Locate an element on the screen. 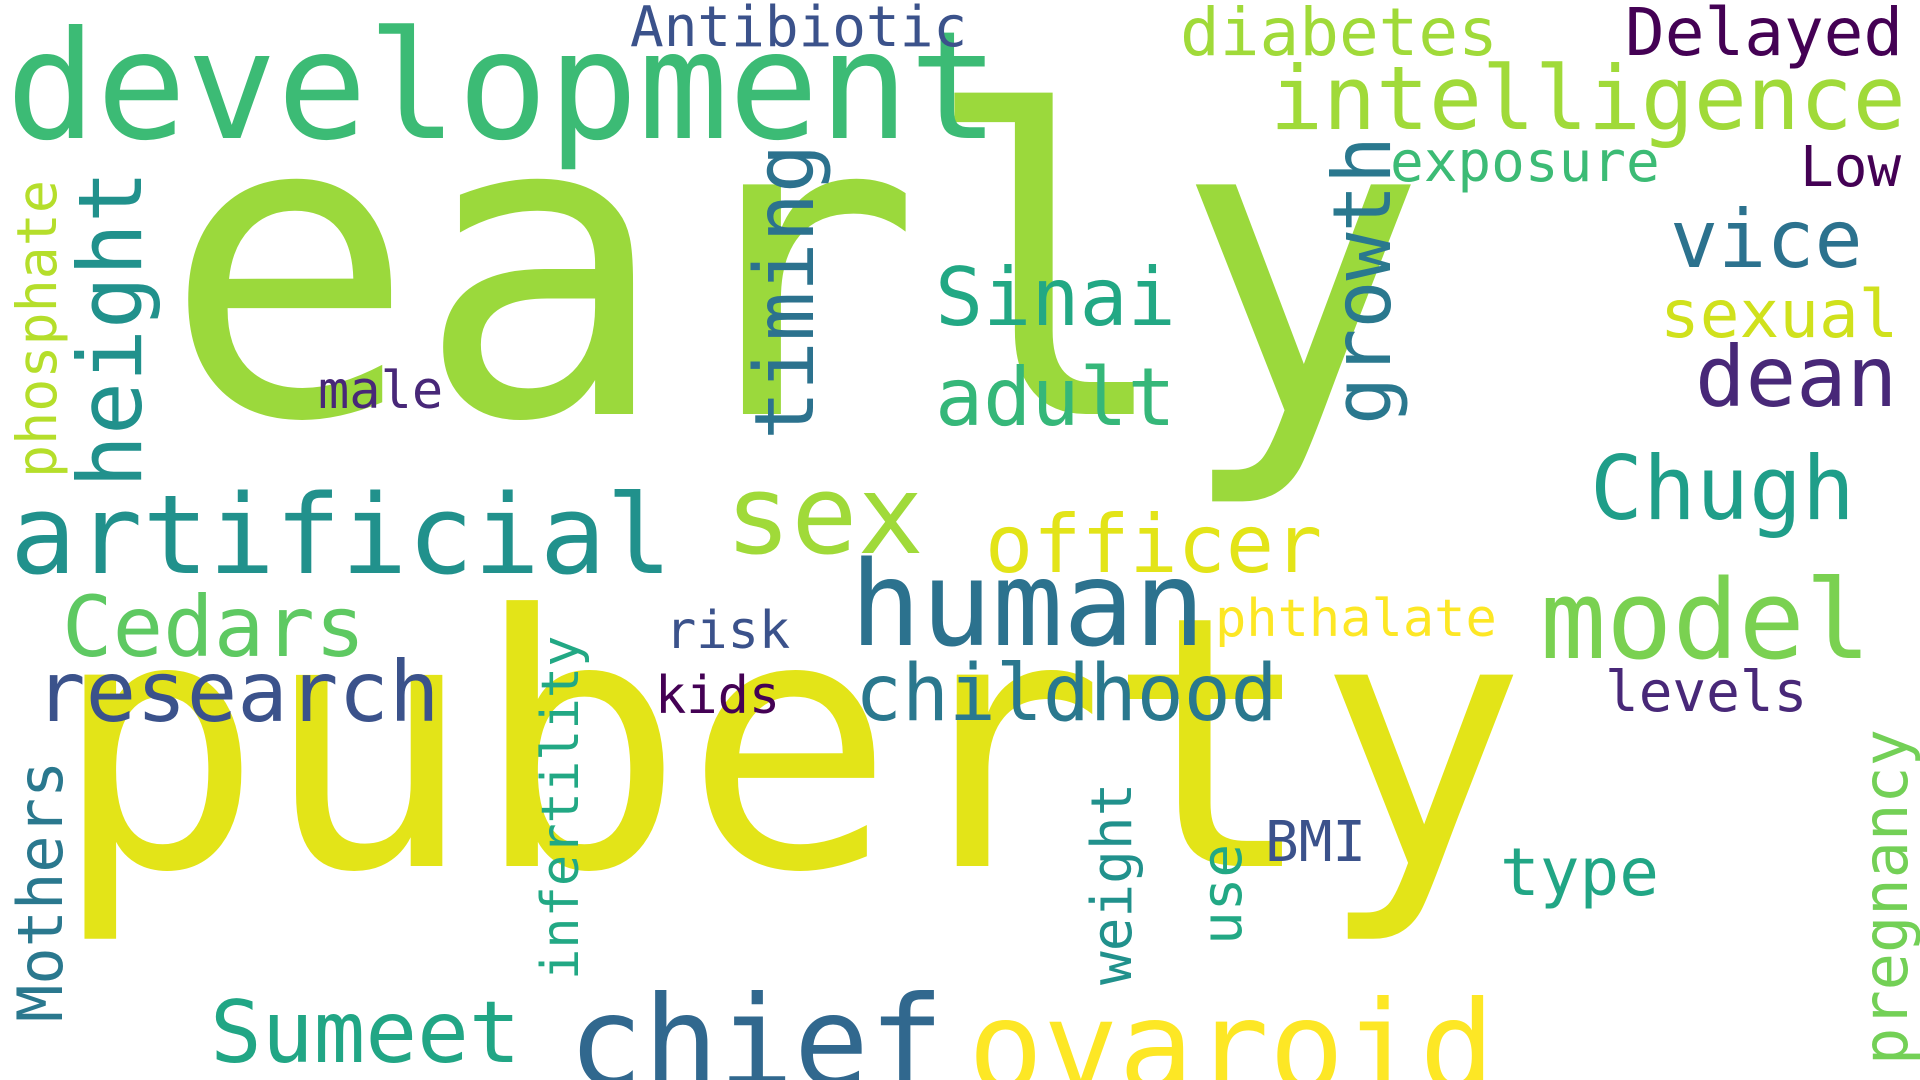 This screenshot has width=1920, height=1080. word-vice: vice is located at coordinates (1766, 239).